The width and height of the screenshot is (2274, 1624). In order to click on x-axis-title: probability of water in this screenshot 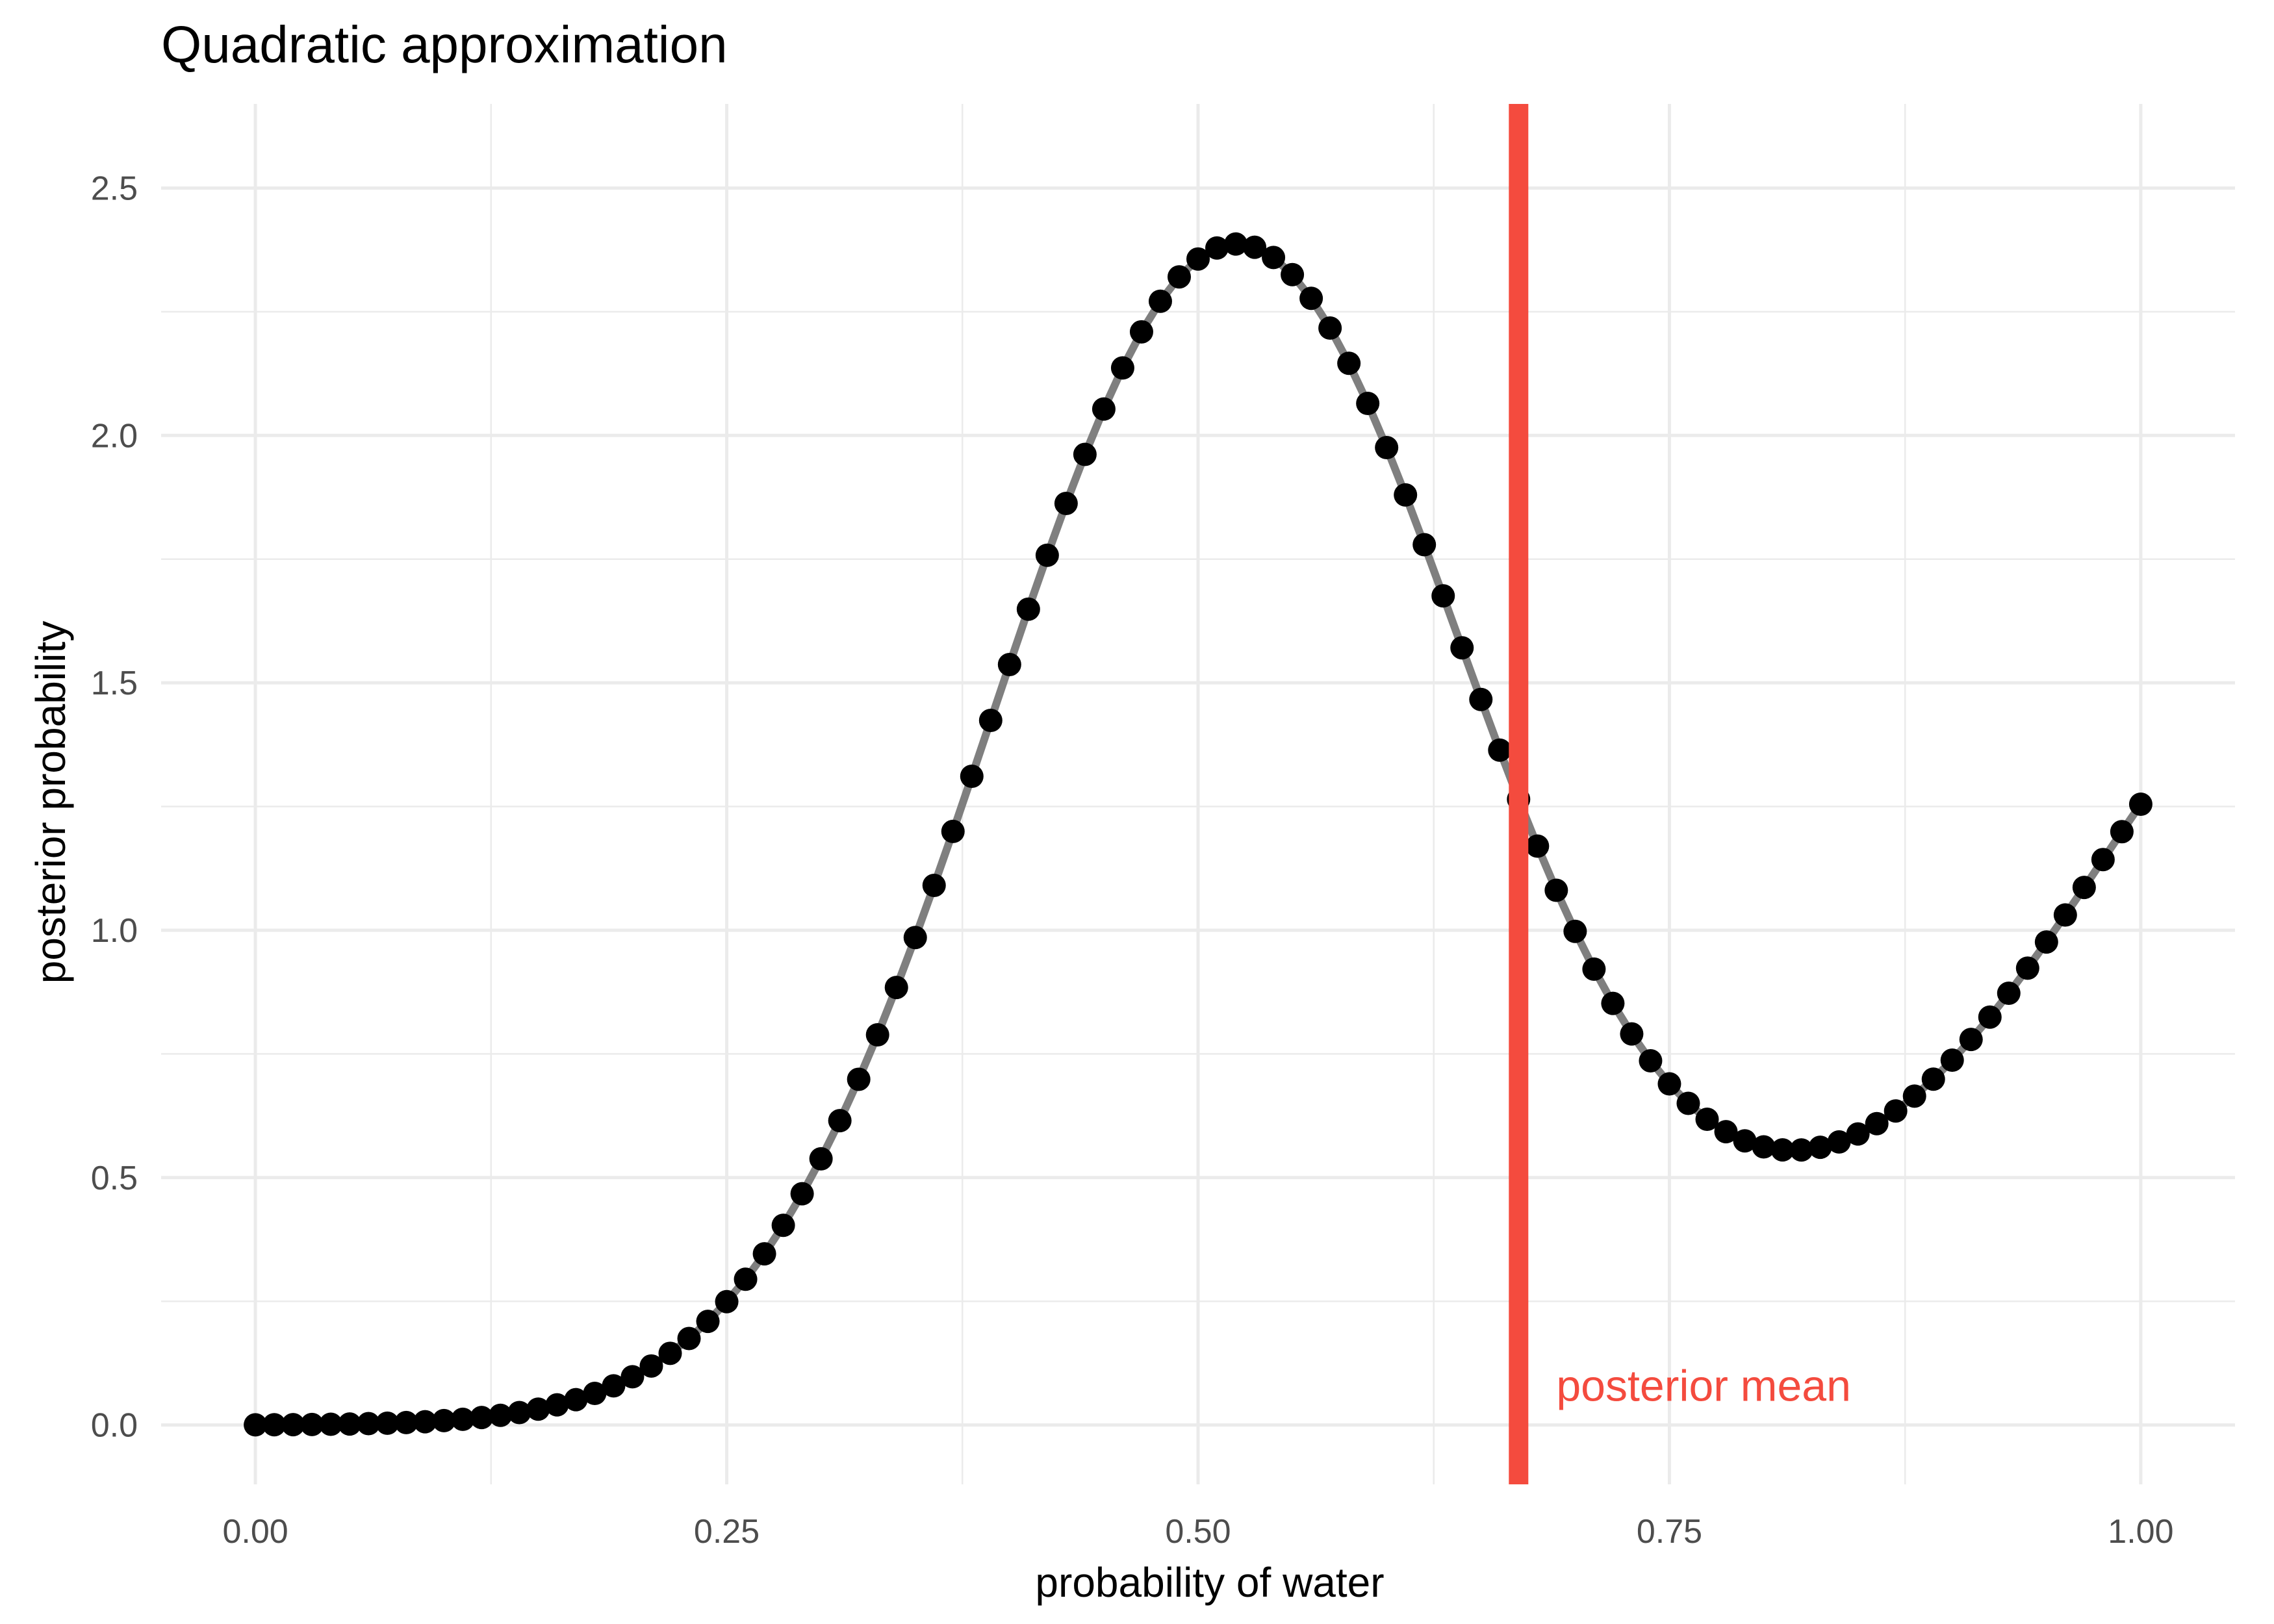, I will do `click(1209, 1582)`.